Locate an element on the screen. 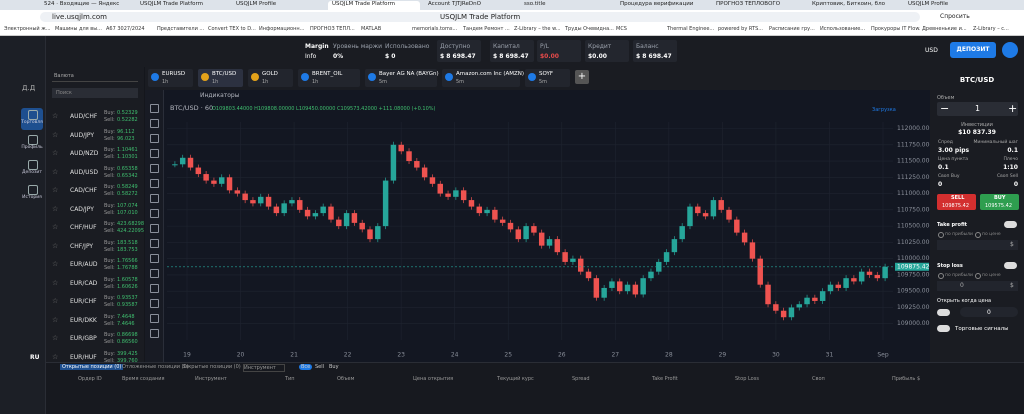  instrument-name: EUR/GBP is located at coordinates (83, 338).